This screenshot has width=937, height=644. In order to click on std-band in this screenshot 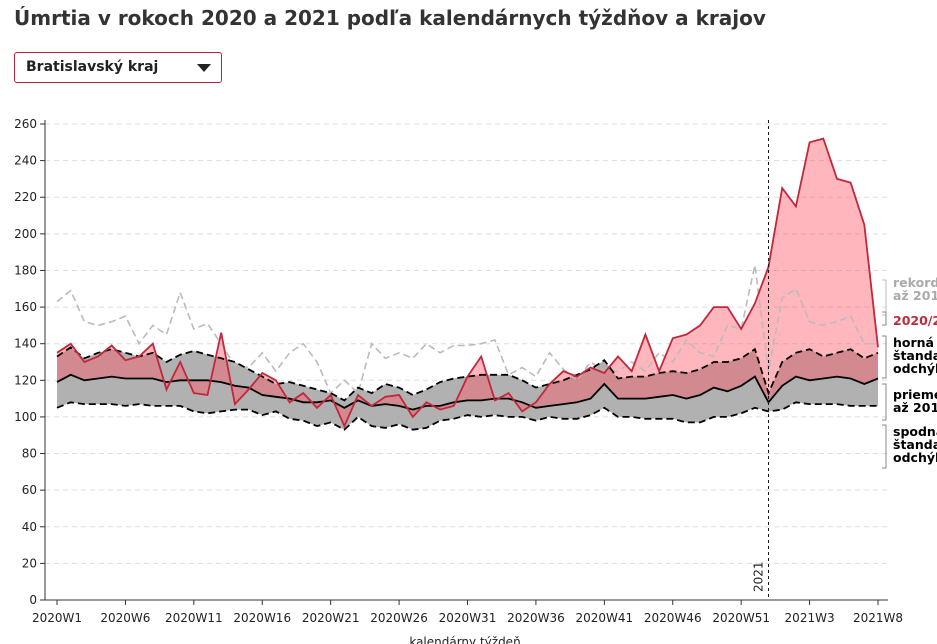, I will do `click(467, 388)`.